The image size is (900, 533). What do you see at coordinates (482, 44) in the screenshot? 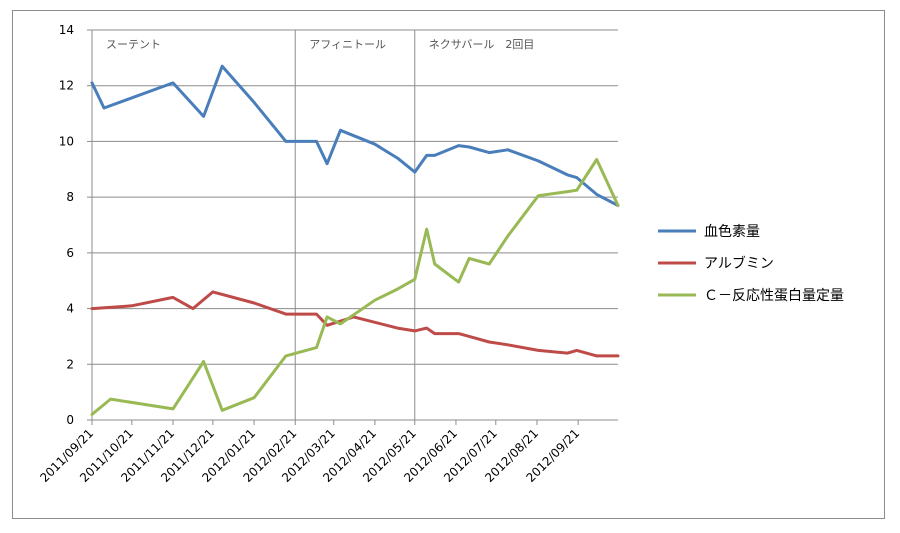
I see `period-label: ネクサバール 2回目` at bounding box center [482, 44].